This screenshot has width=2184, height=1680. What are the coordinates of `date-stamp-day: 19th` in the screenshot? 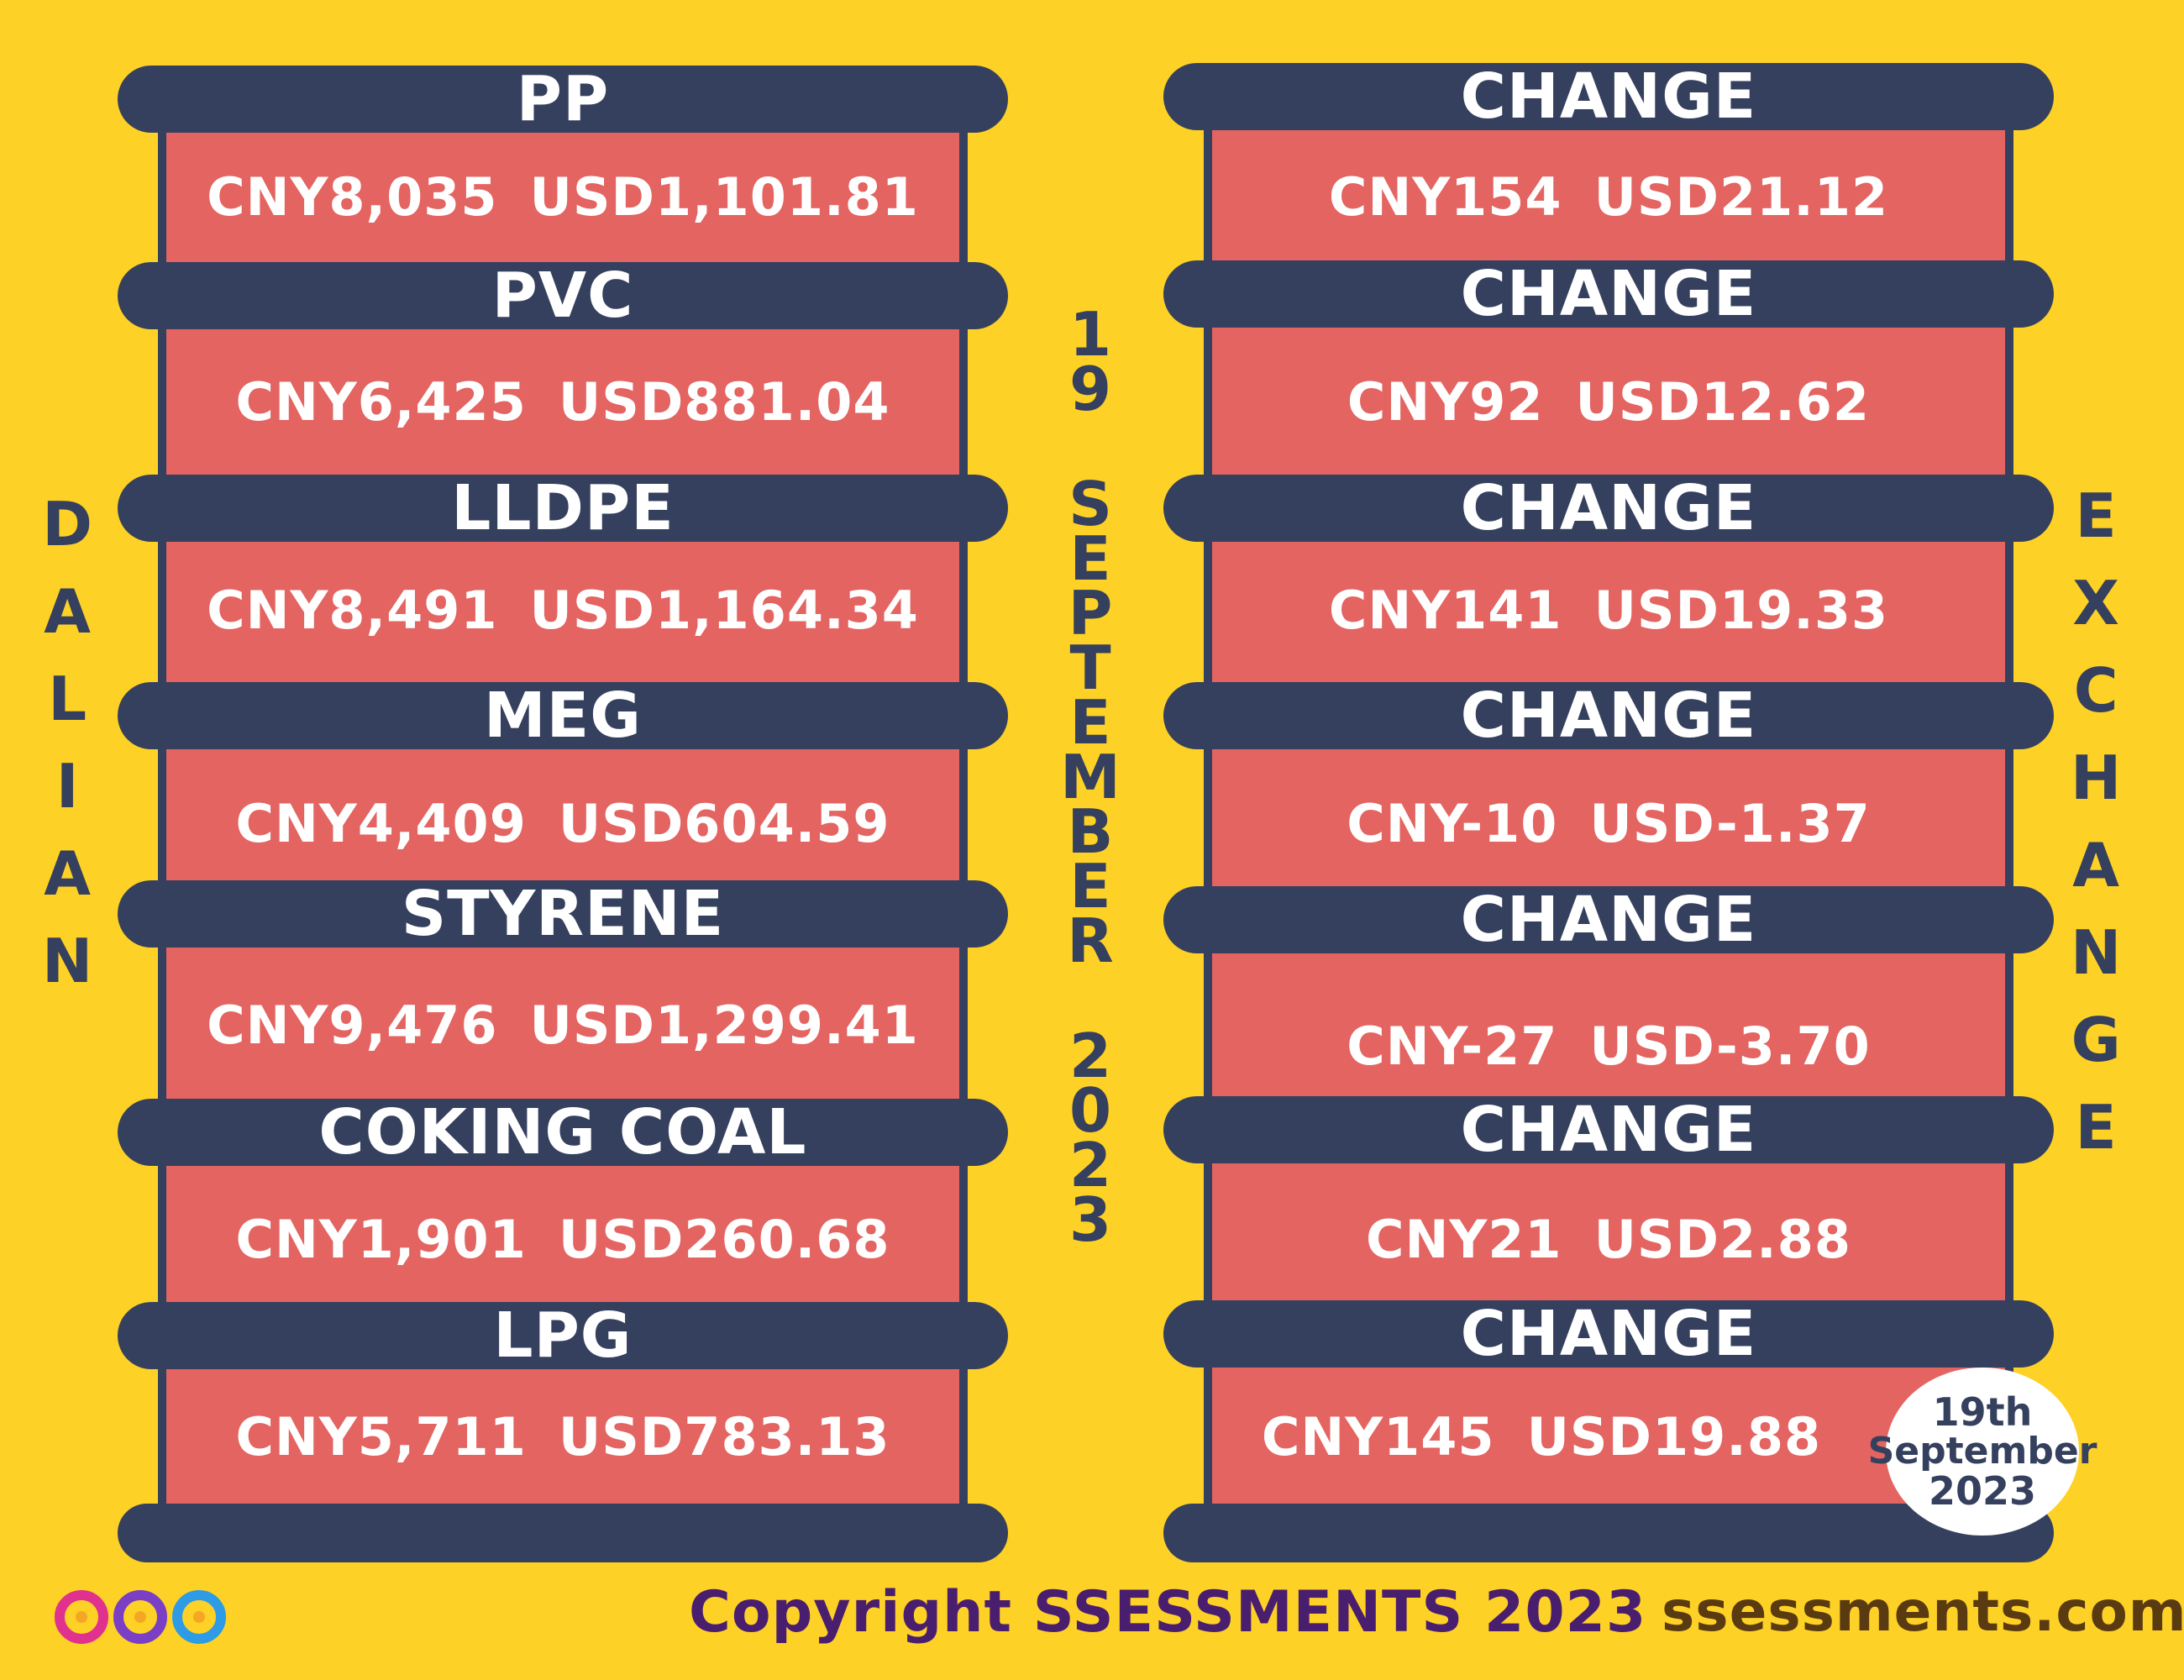 It's located at (1982, 1412).